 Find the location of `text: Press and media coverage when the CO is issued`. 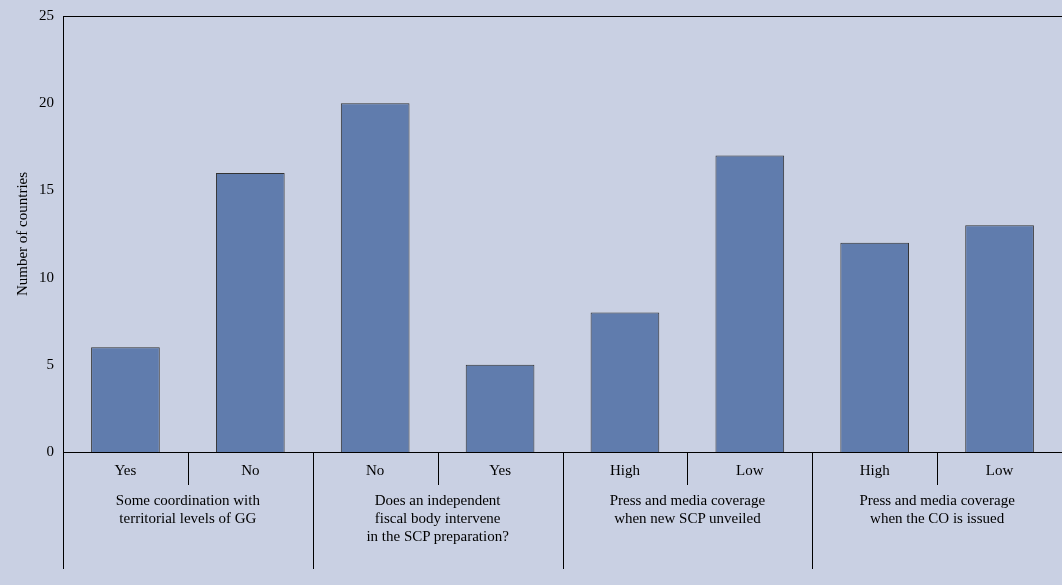

text: Press and media coverage when the CO is issued is located at coordinates (937, 509).